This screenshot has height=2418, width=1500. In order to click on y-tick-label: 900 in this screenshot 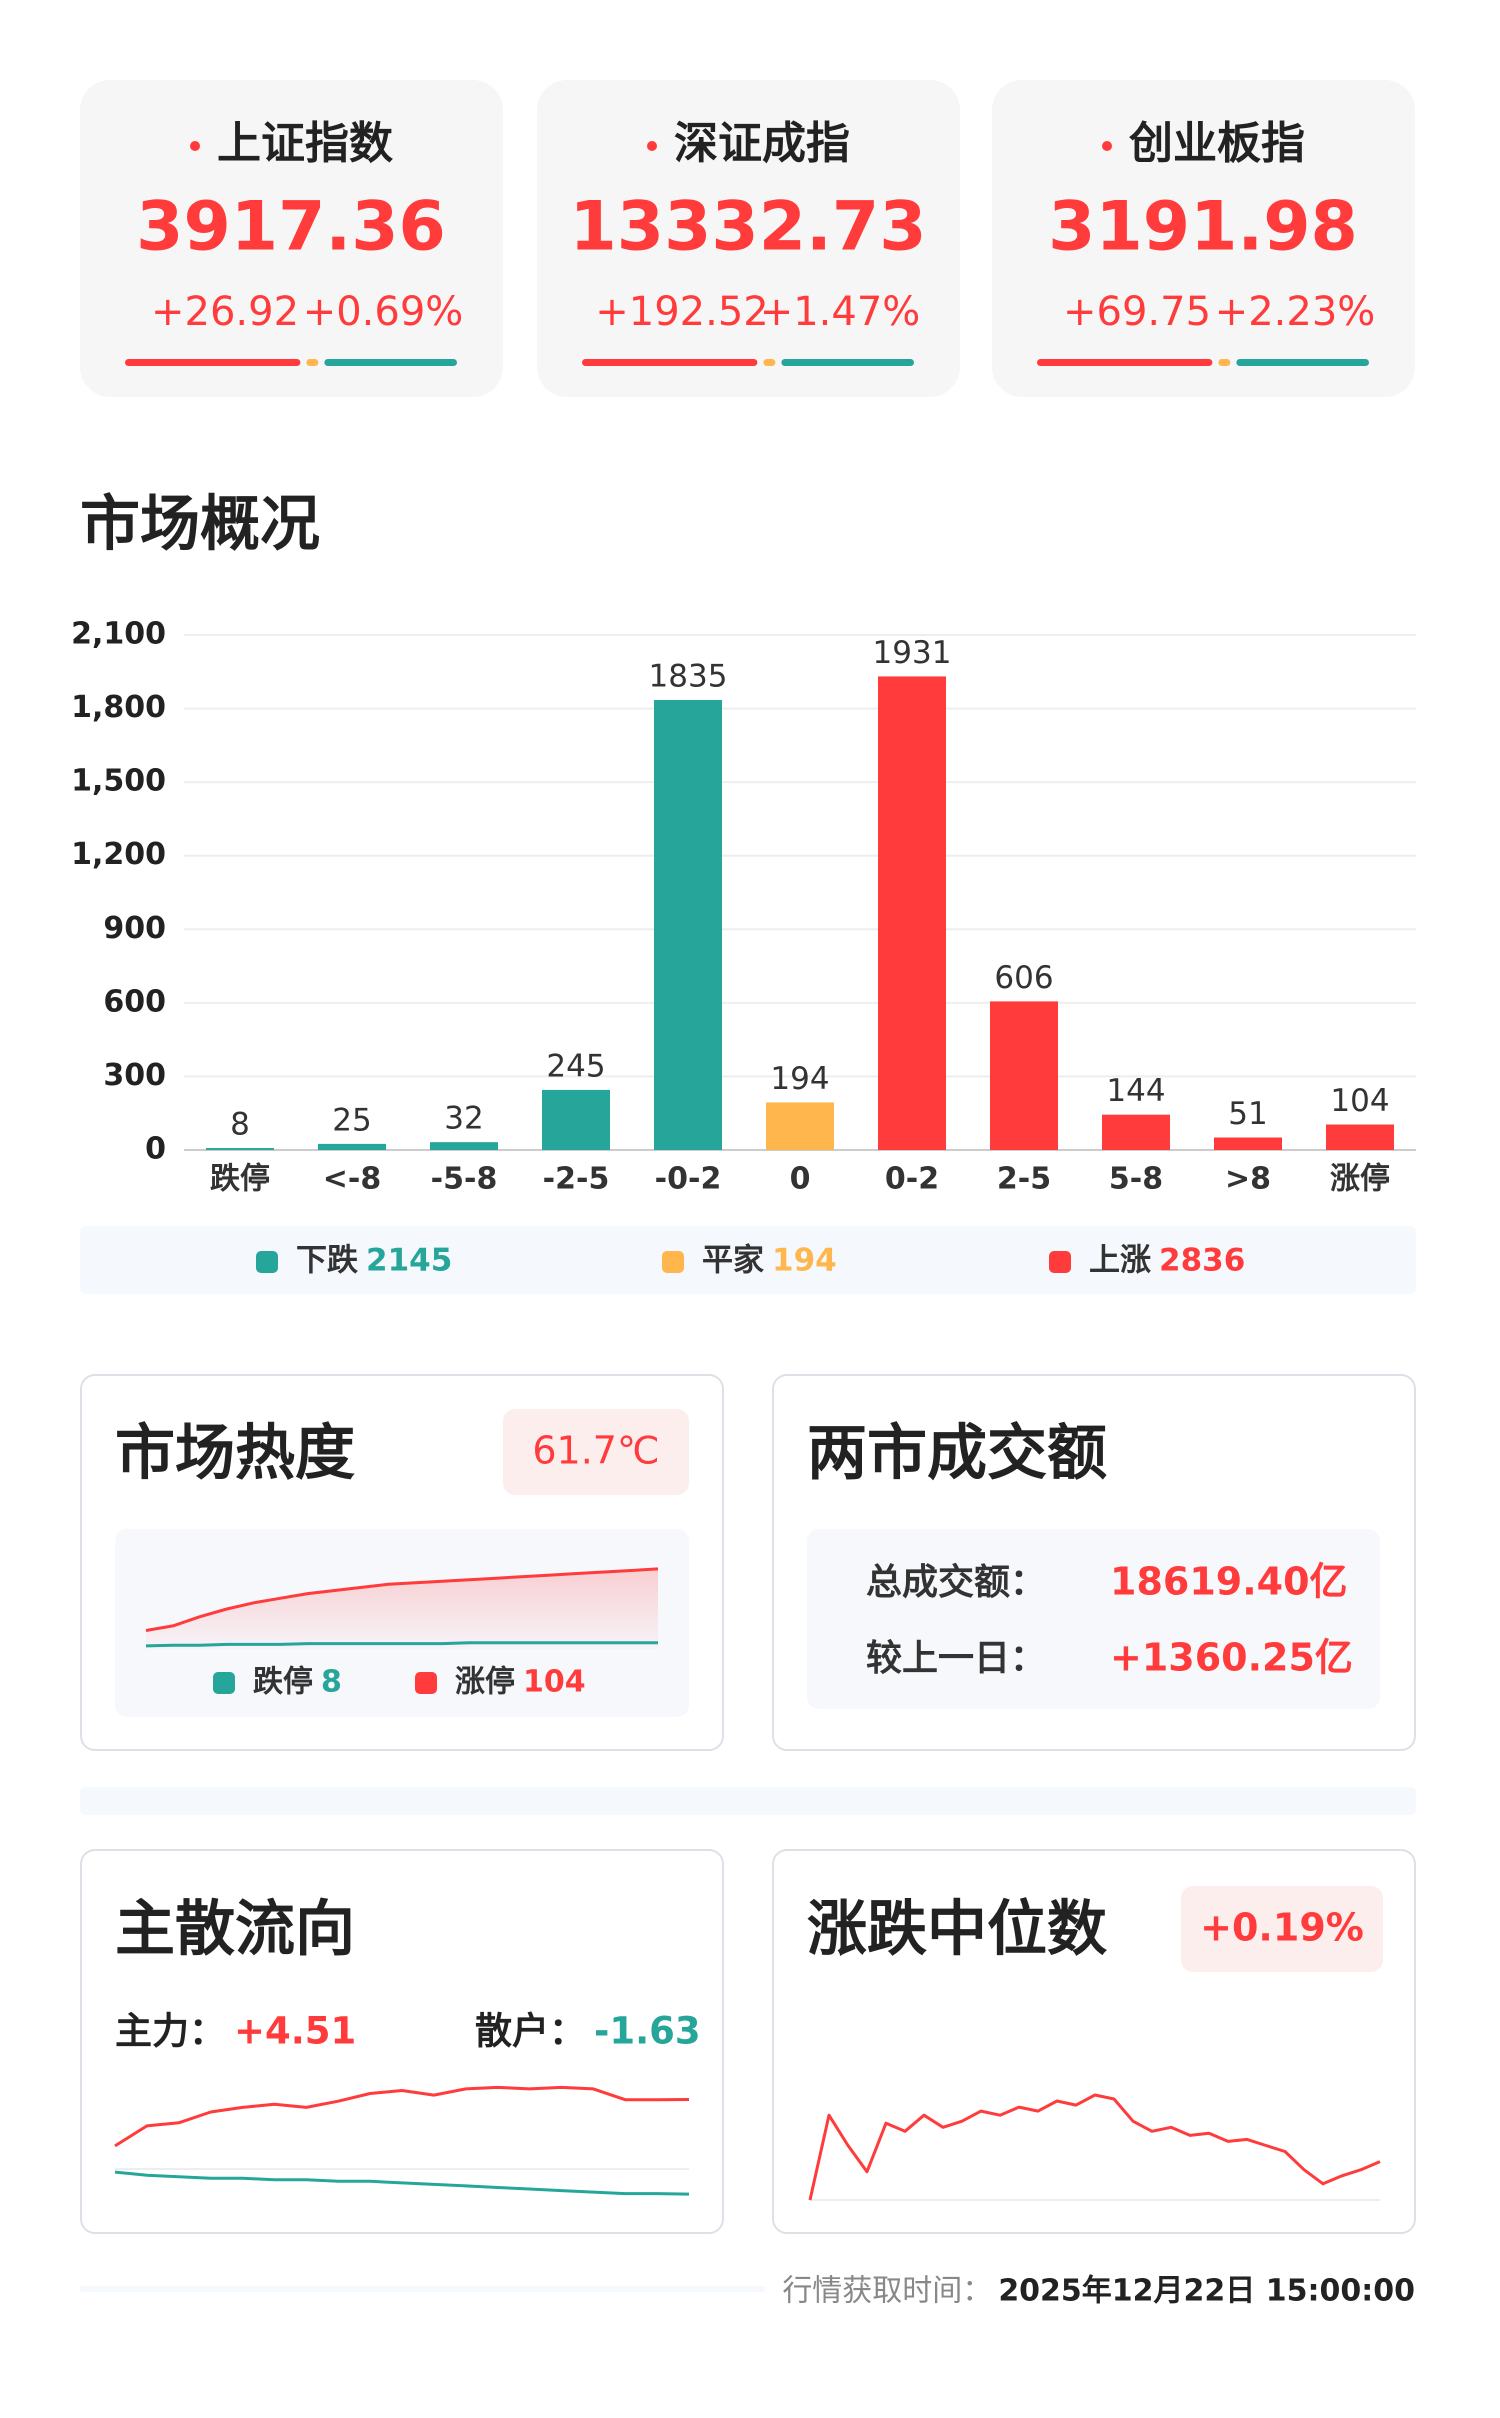, I will do `click(134, 928)`.